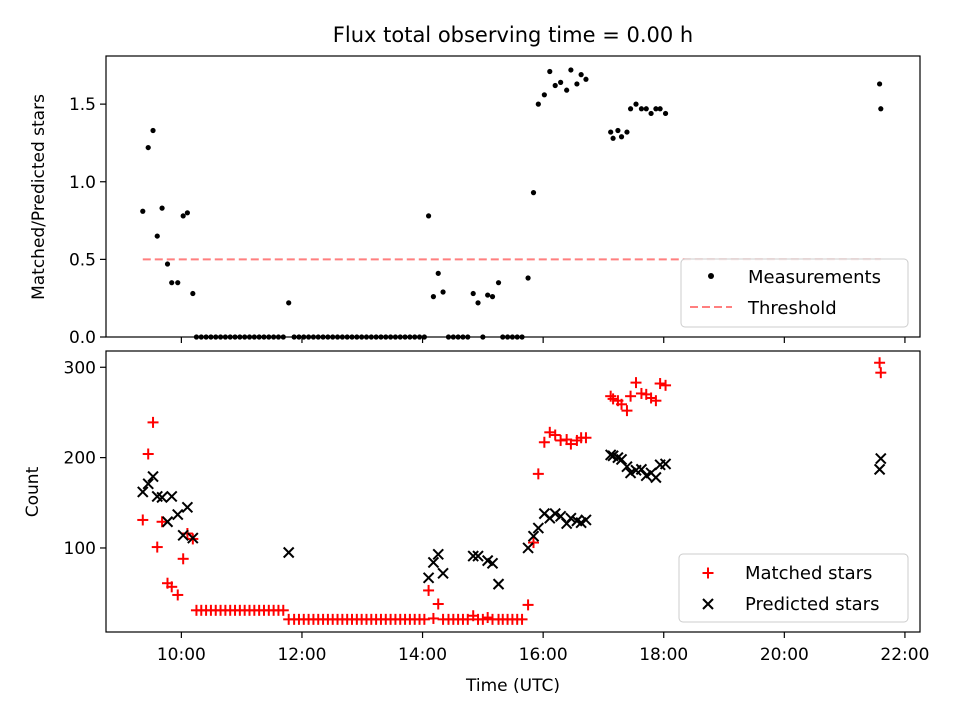 Image resolution: width=960 pixels, height=724 pixels. I want to click on top-legend: Measurements Threshold, so click(794, 293).